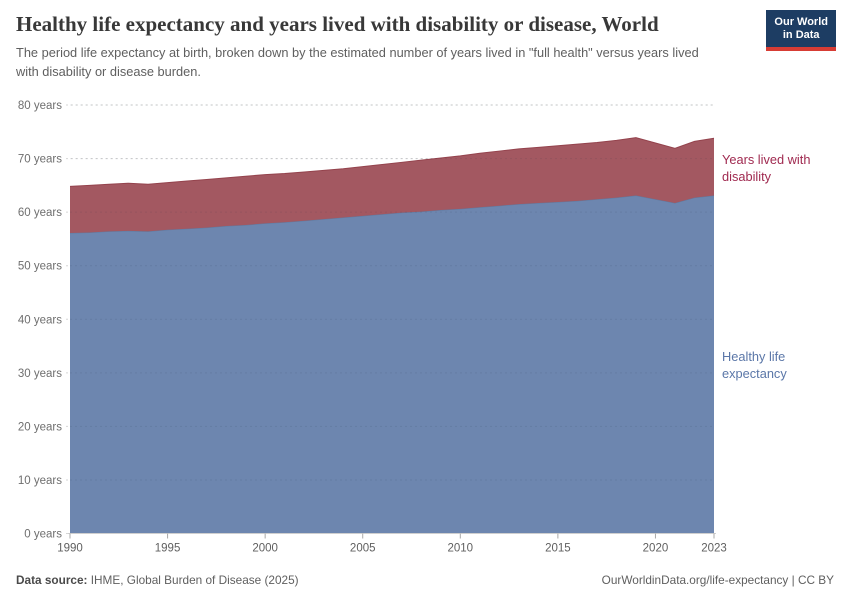 The width and height of the screenshot is (850, 600). What do you see at coordinates (656, 549) in the screenshot?
I see `x-tick-label: 2020` at bounding box center [656, 549].